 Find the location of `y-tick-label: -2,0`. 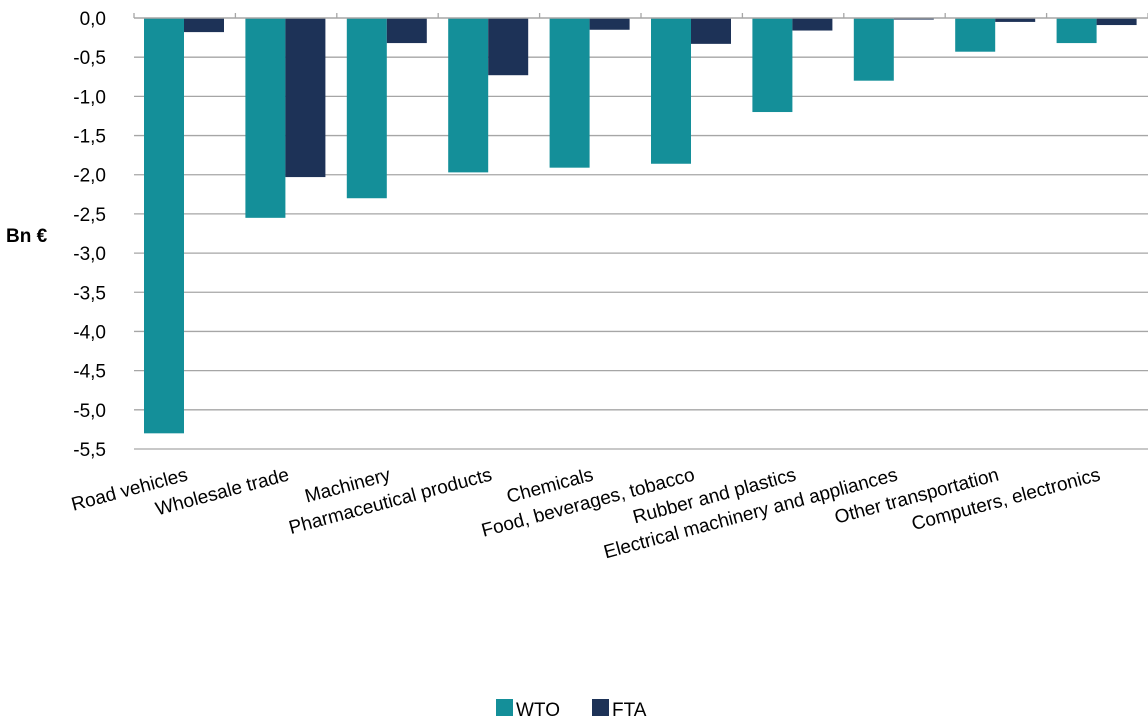

y-tick-label: -2,0 is located at coordinates (89, 176).